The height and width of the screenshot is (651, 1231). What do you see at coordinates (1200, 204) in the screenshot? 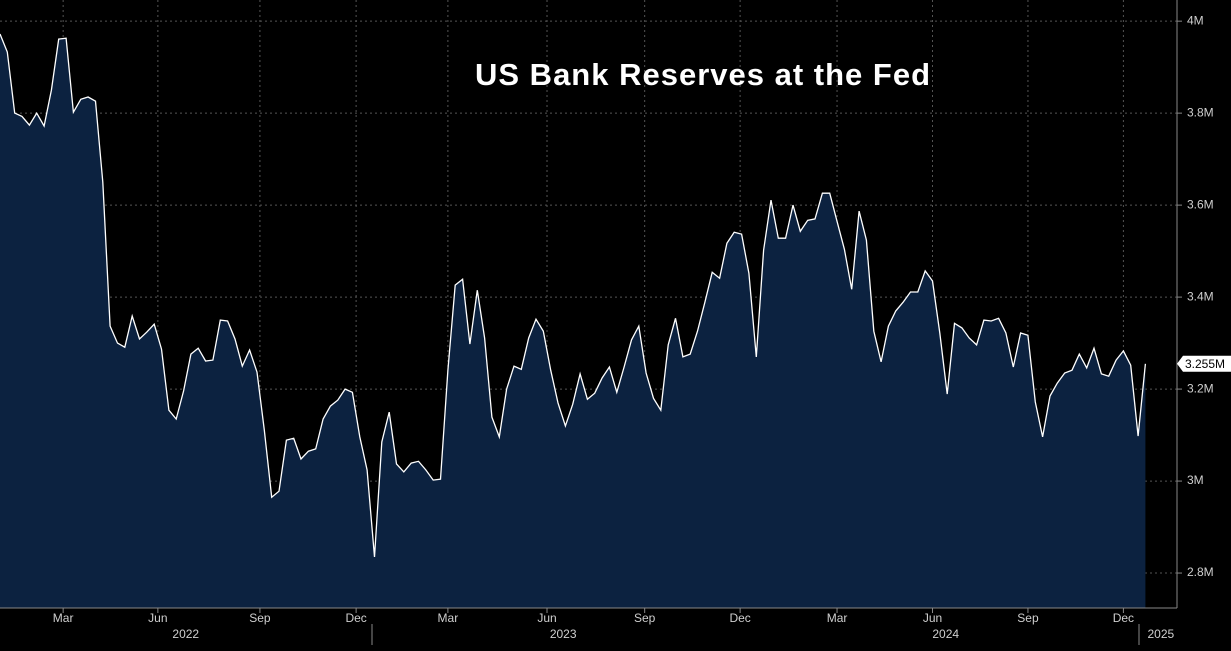
I see `y-tick-label: 3.6M` at bounding box center [1200, 204].